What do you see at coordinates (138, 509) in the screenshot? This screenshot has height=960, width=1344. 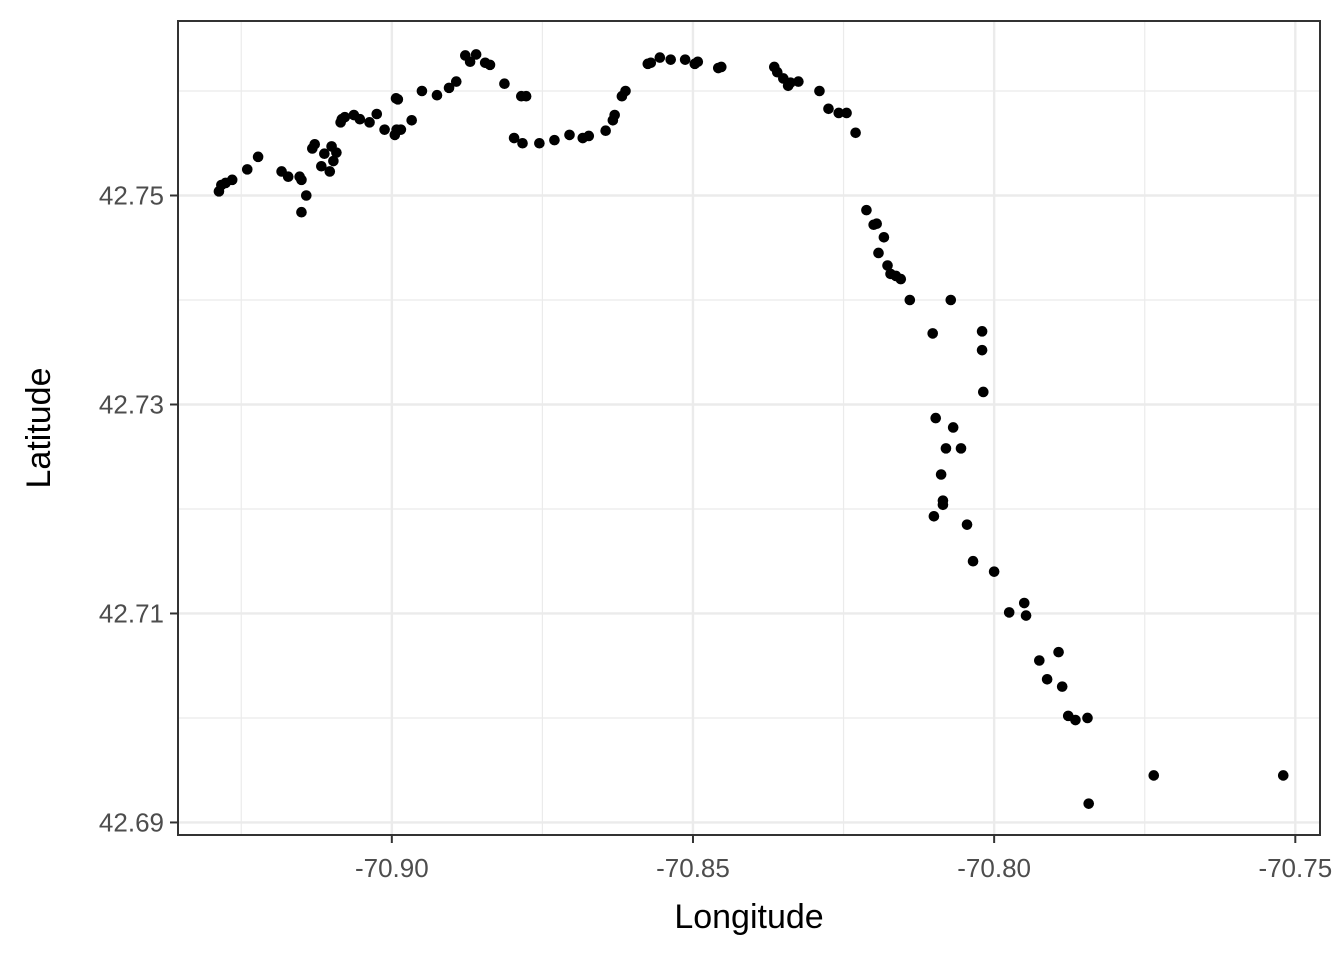 I see `y-axis-ticks: 42.69 42.71 42.73 42.75` at bounding box center [138, 509].